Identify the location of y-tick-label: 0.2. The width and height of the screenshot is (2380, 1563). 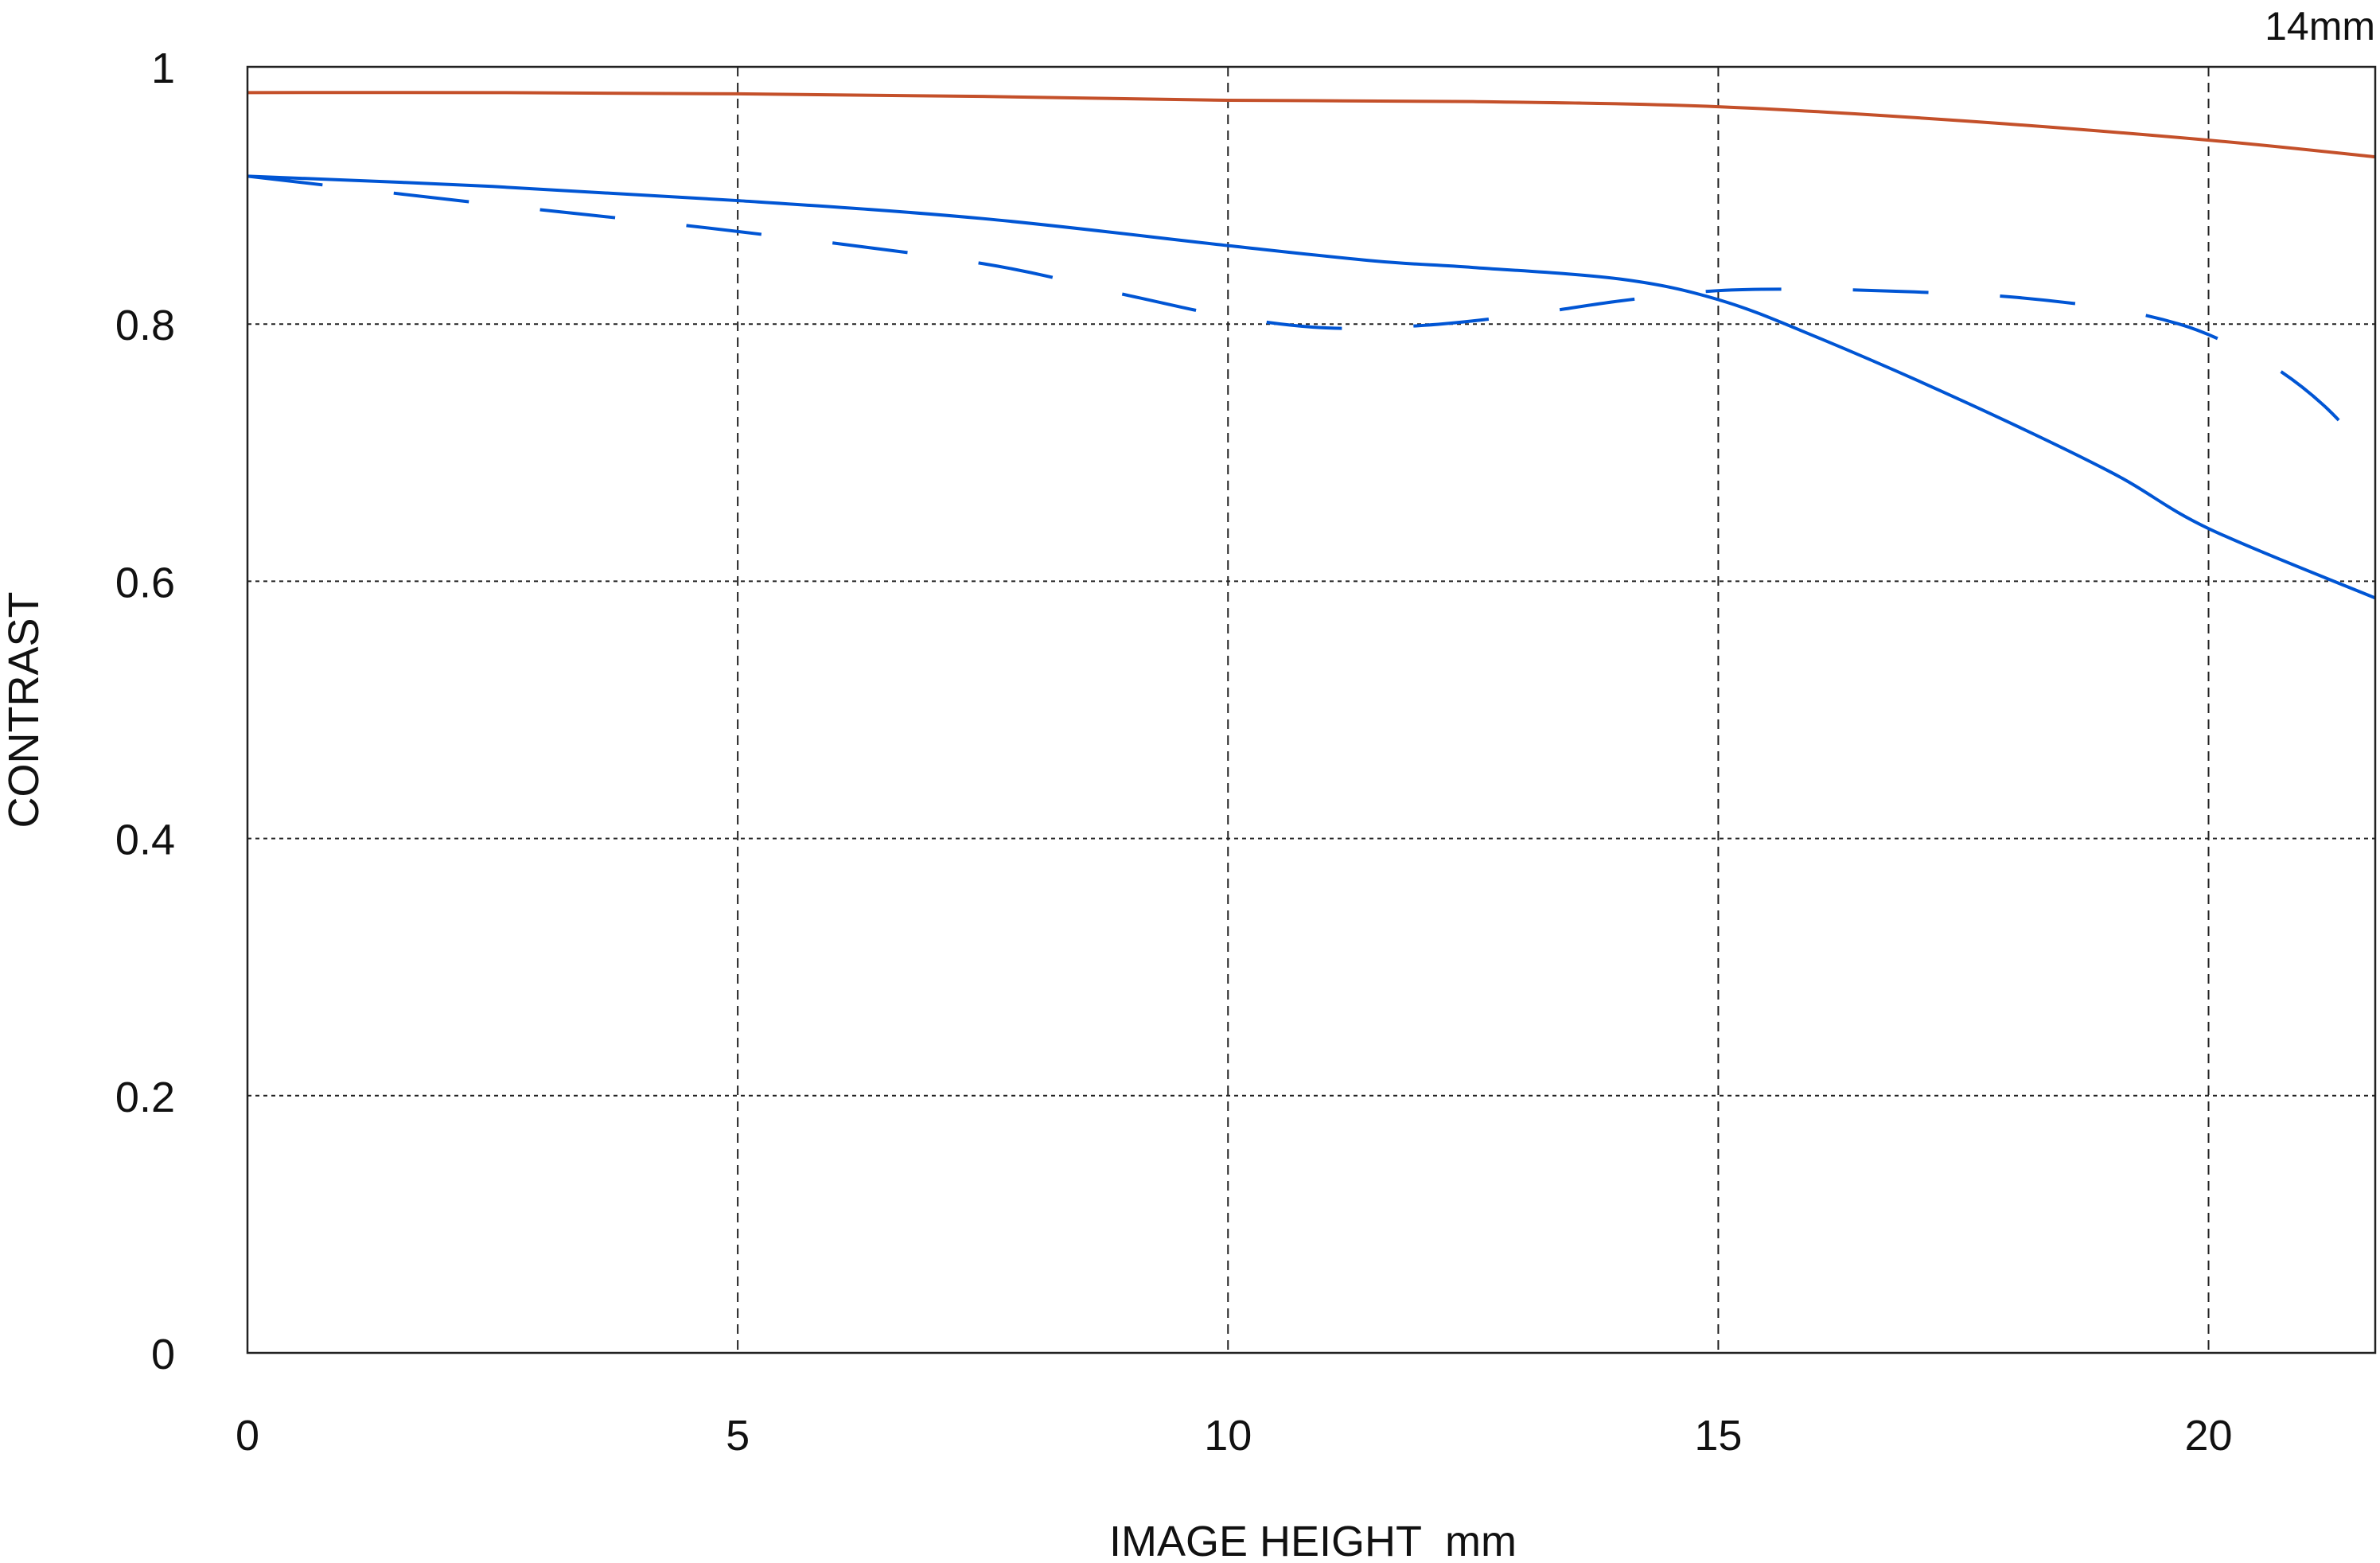
(145, 1097).